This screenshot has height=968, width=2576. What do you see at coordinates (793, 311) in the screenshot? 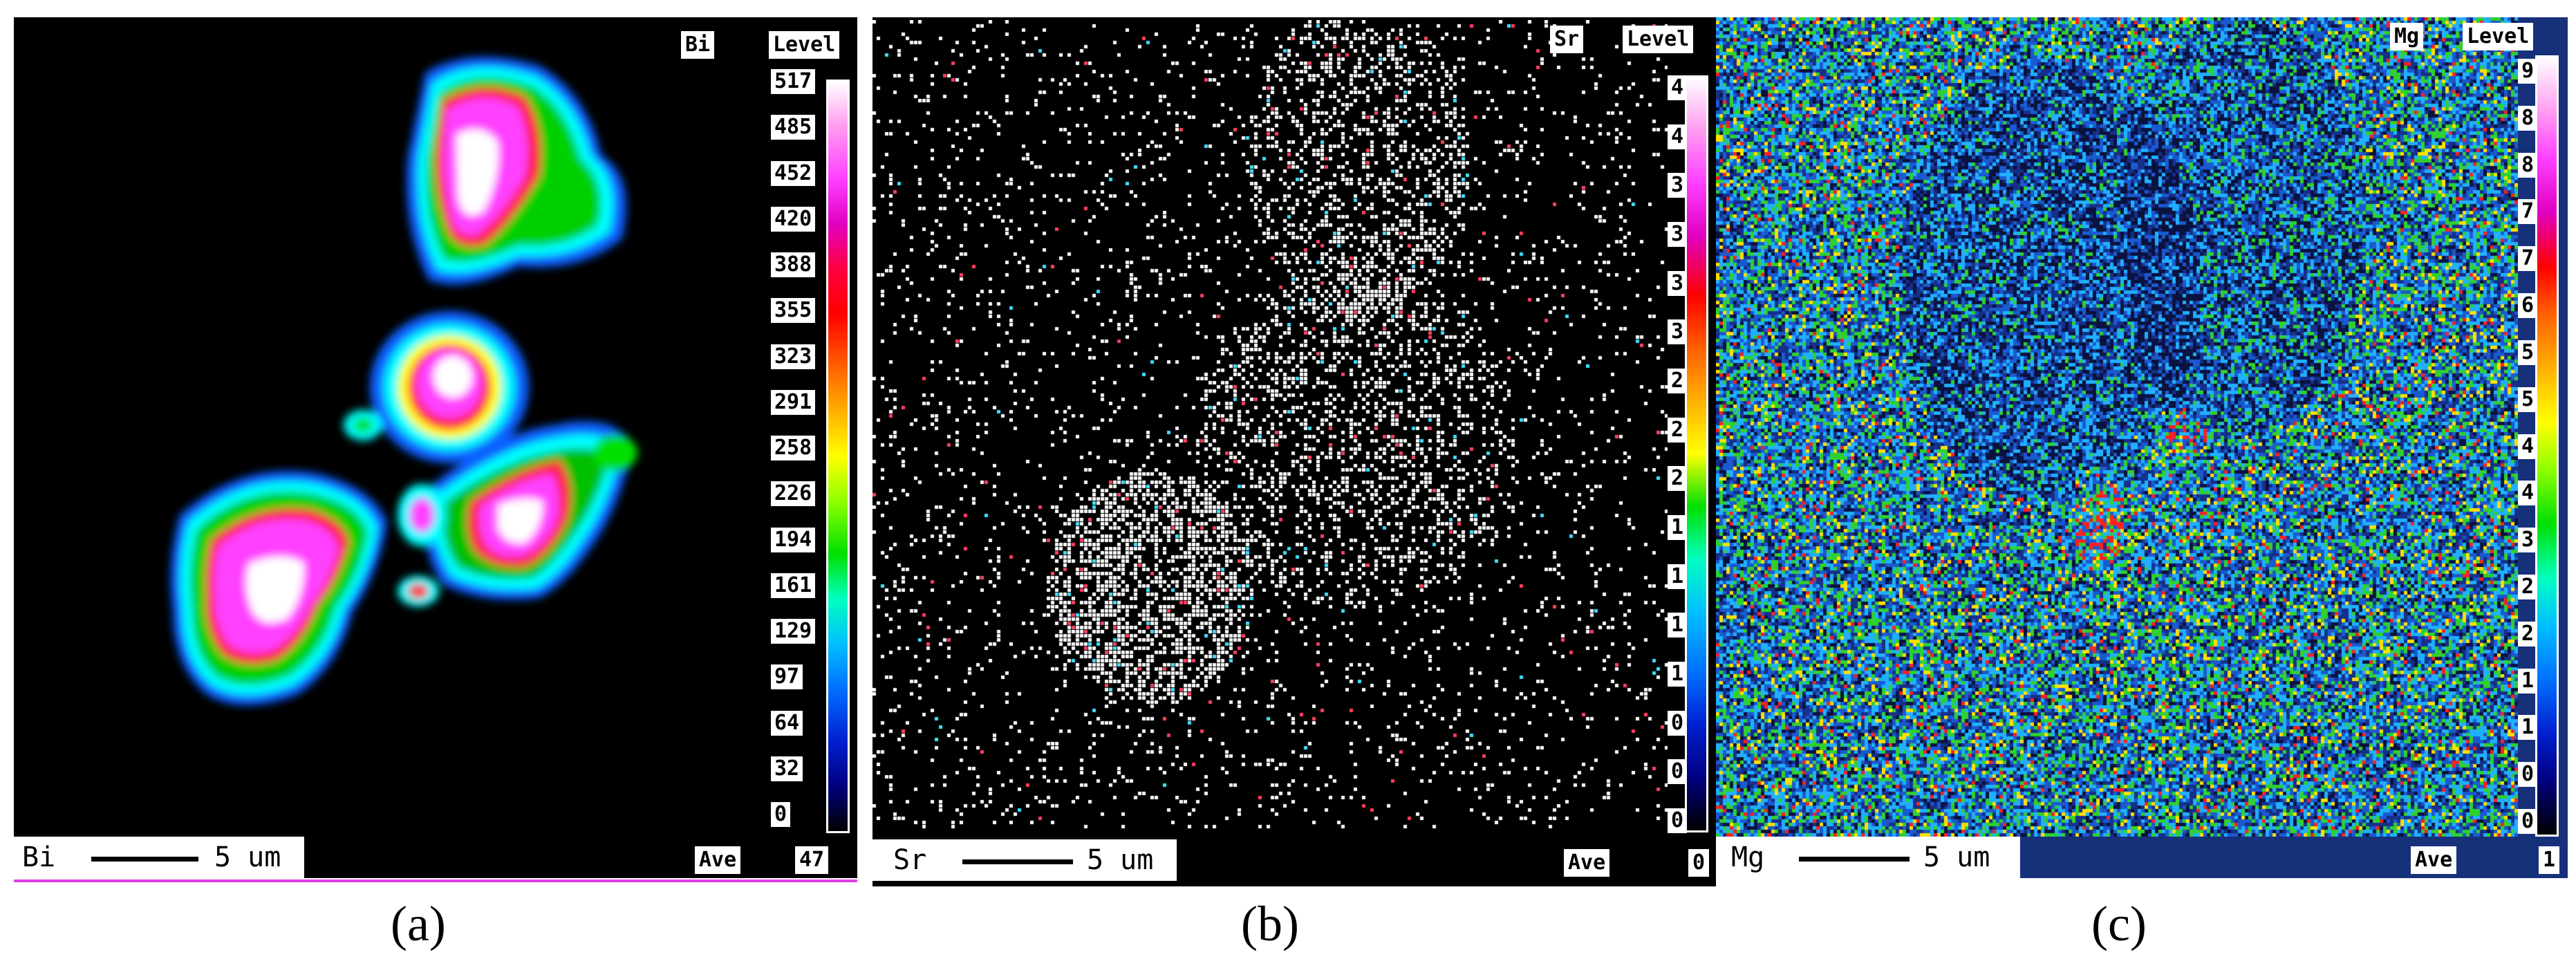
I see `level-tick: 355` at bounding box center [793, 311].